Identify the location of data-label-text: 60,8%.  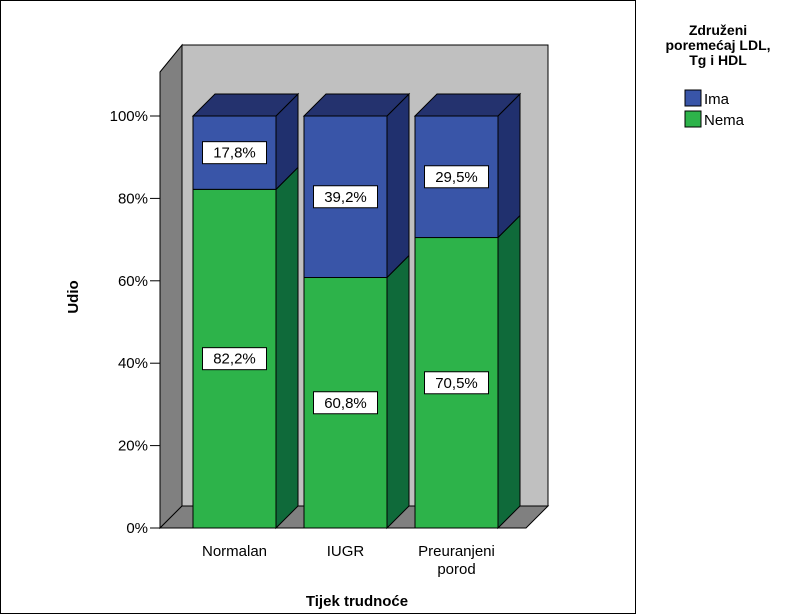
(345, 403).